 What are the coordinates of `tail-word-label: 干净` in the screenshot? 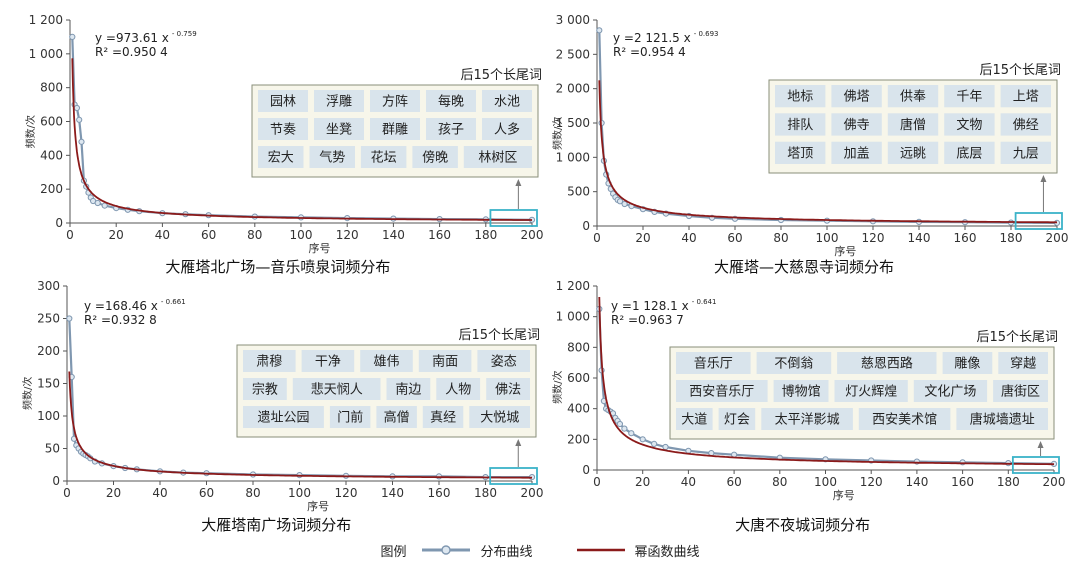 It's located at (328, 362).